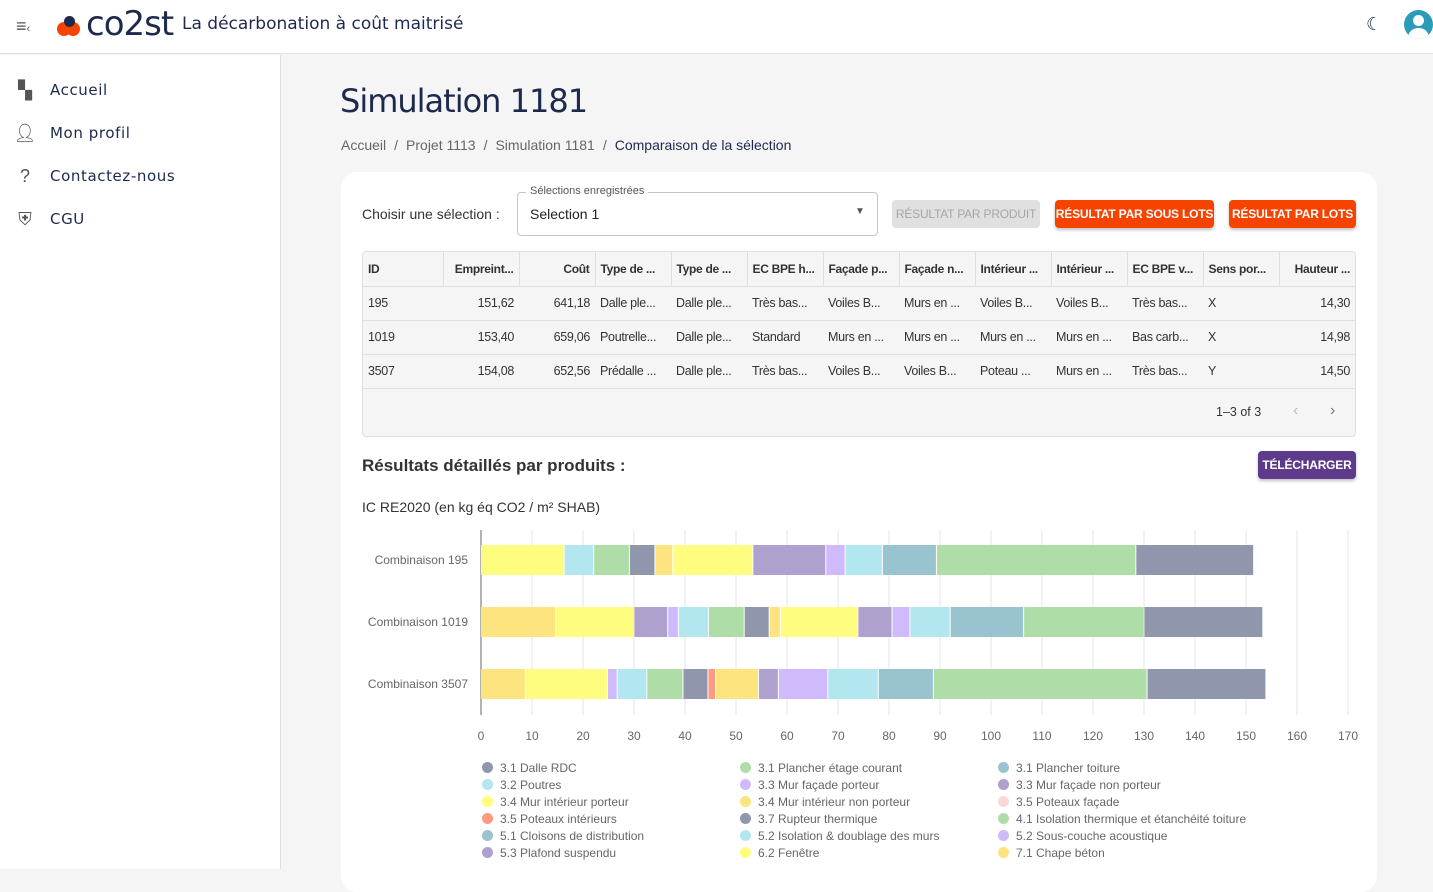  Describe the element at coordinates (1333, 410) in the screenshot. I see `next-page-icon: ›` at that location.